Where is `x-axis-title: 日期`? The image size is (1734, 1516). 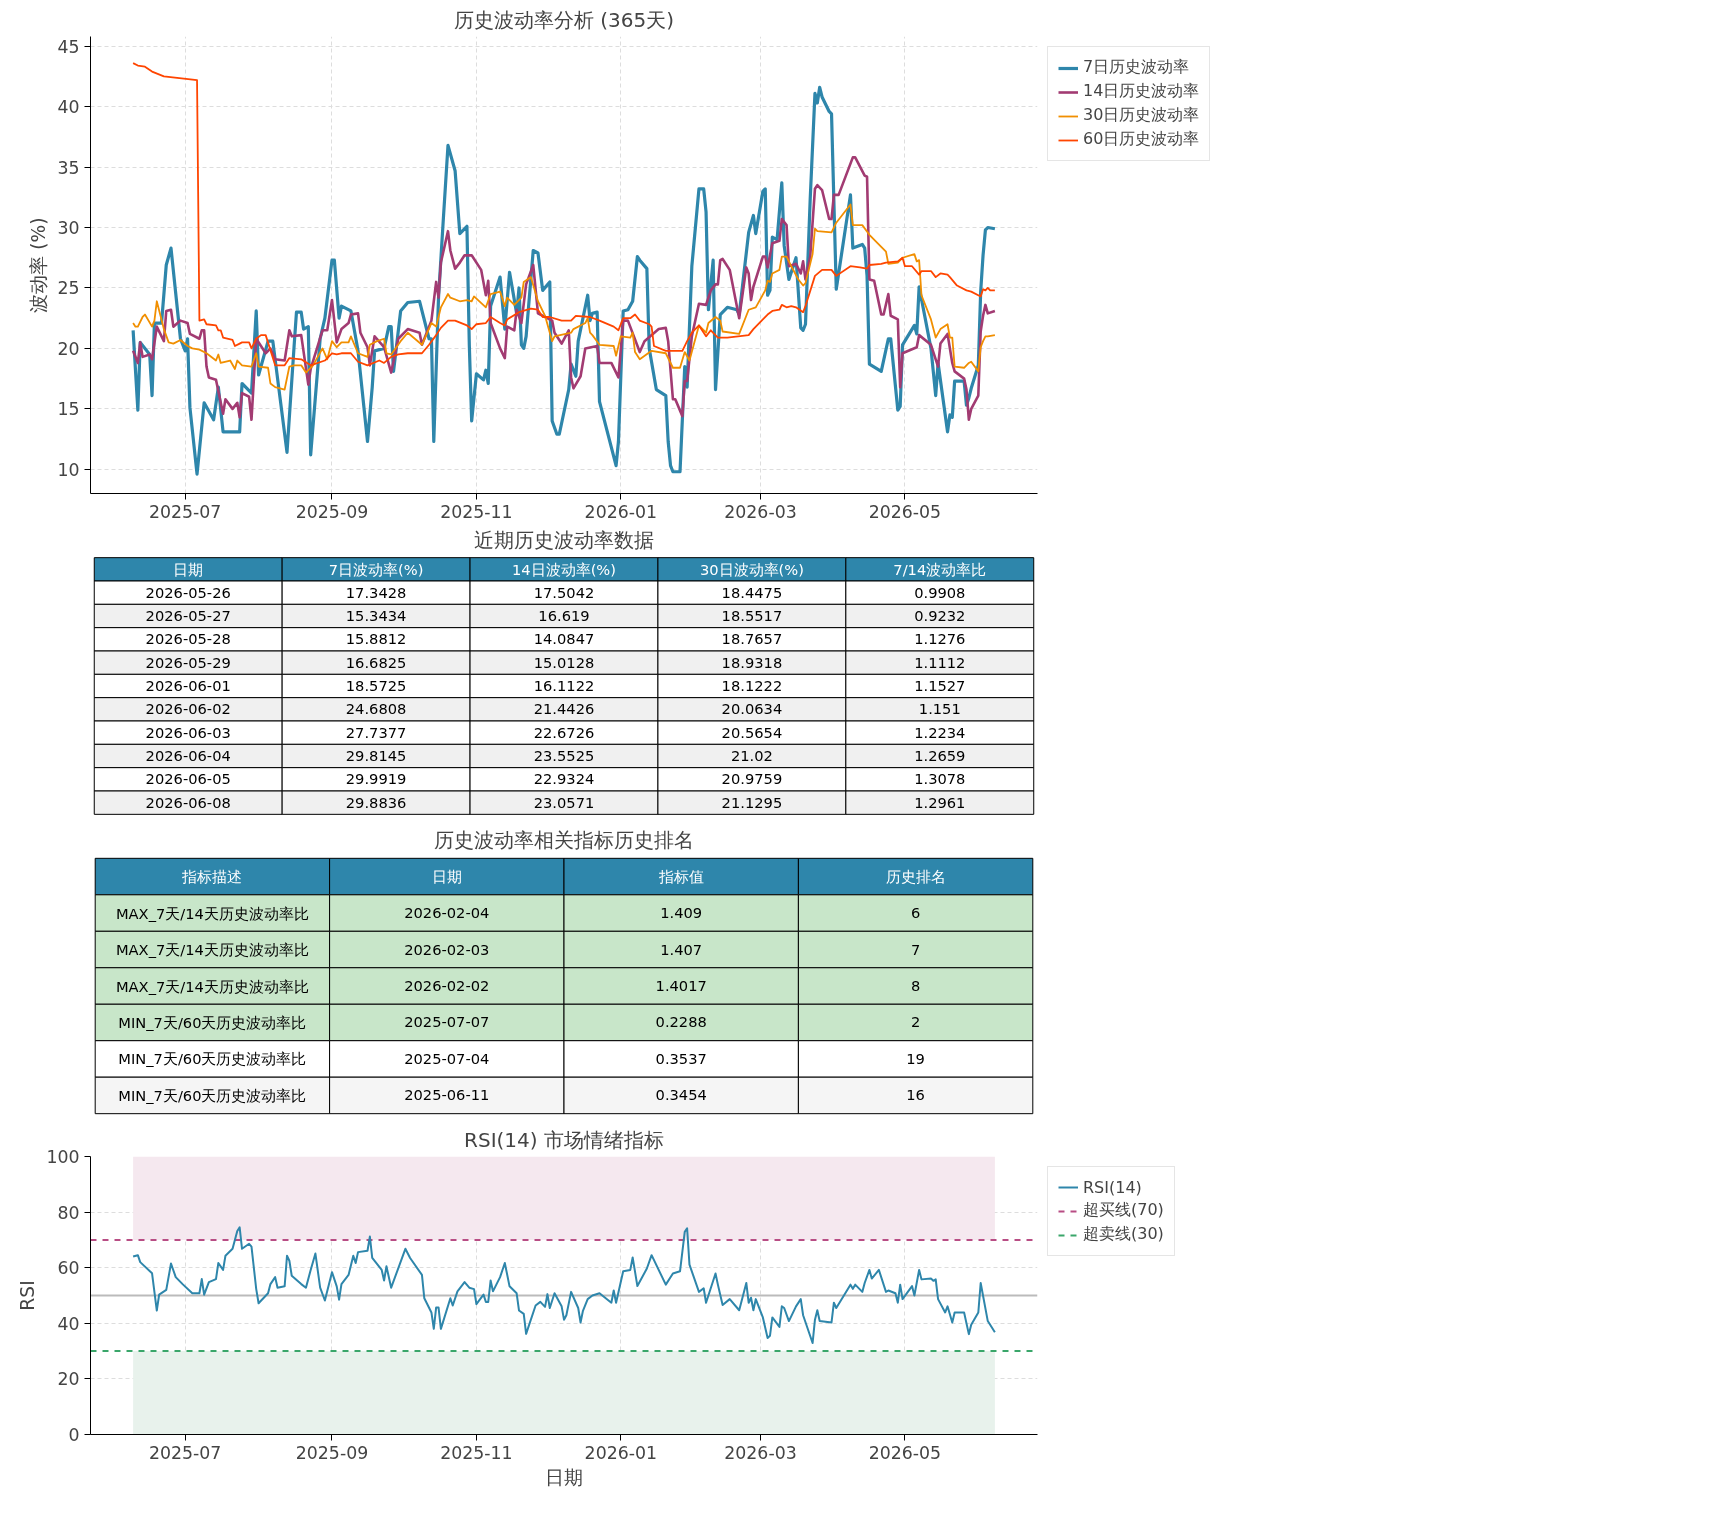 x-axis-title: 日期 is located at coordinates (564, 1477).